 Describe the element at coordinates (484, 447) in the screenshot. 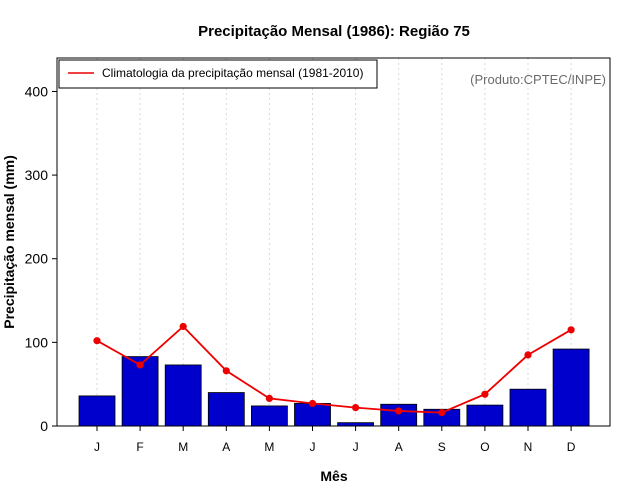

I see `x-tick-label: O` at that location.